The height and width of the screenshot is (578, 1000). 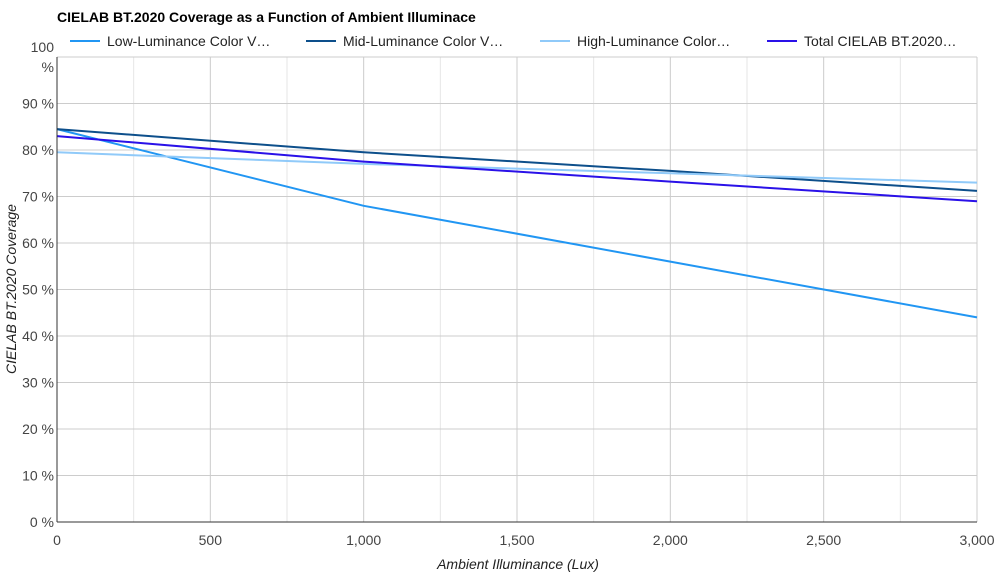 What do you see at coordinates (823, 540) in the screenshot?
I see `x-tick-label: 2,500` at bounding box center [823, 540].